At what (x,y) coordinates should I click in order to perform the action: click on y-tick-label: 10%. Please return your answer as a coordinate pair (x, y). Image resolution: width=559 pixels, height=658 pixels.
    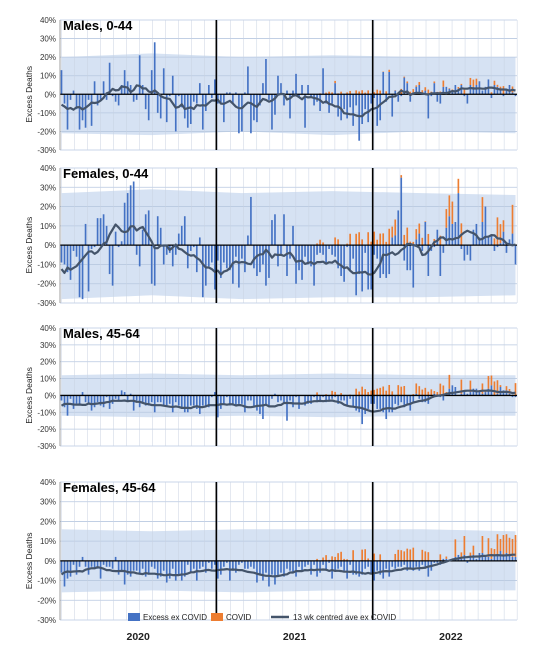
    Looking at the image, I should click on (48, 541).